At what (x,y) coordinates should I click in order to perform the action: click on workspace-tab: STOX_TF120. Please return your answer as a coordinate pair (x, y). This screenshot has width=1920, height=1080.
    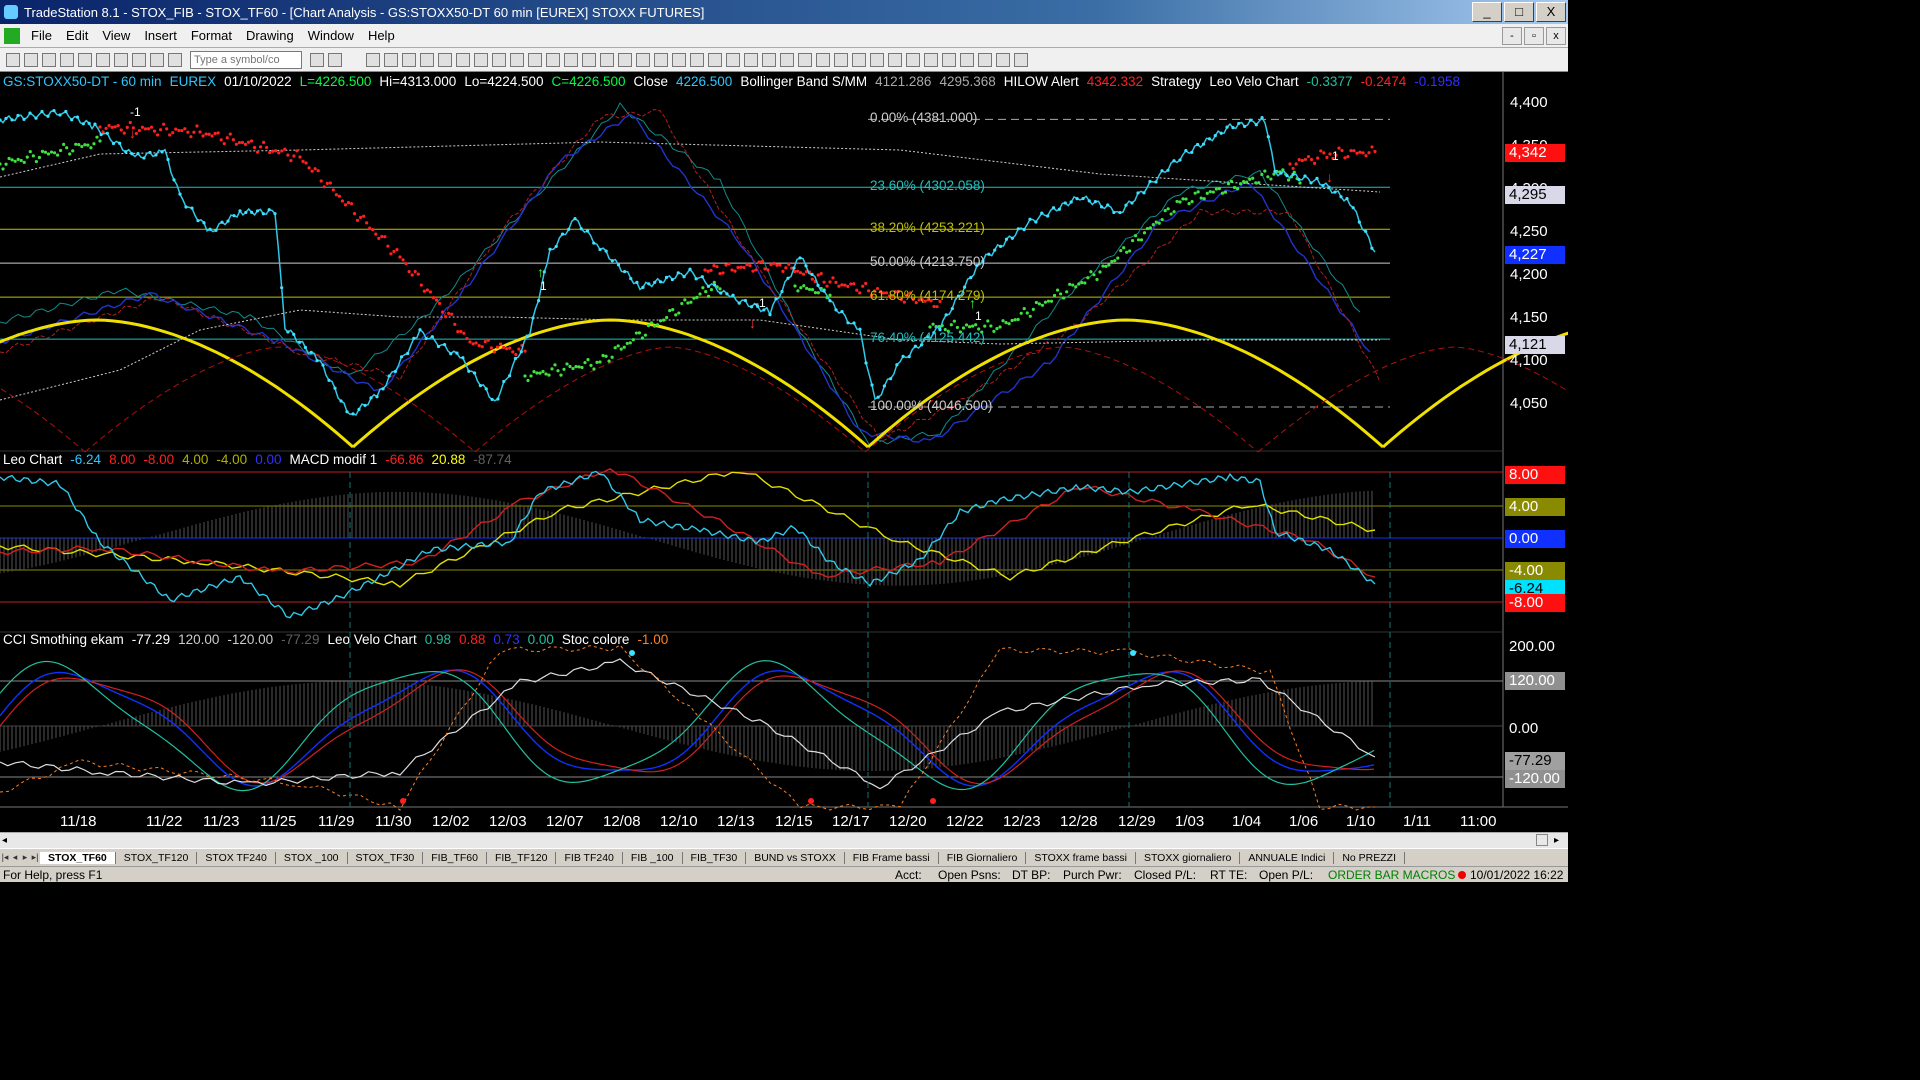
    Looking at the image, I should click on (157, 857).